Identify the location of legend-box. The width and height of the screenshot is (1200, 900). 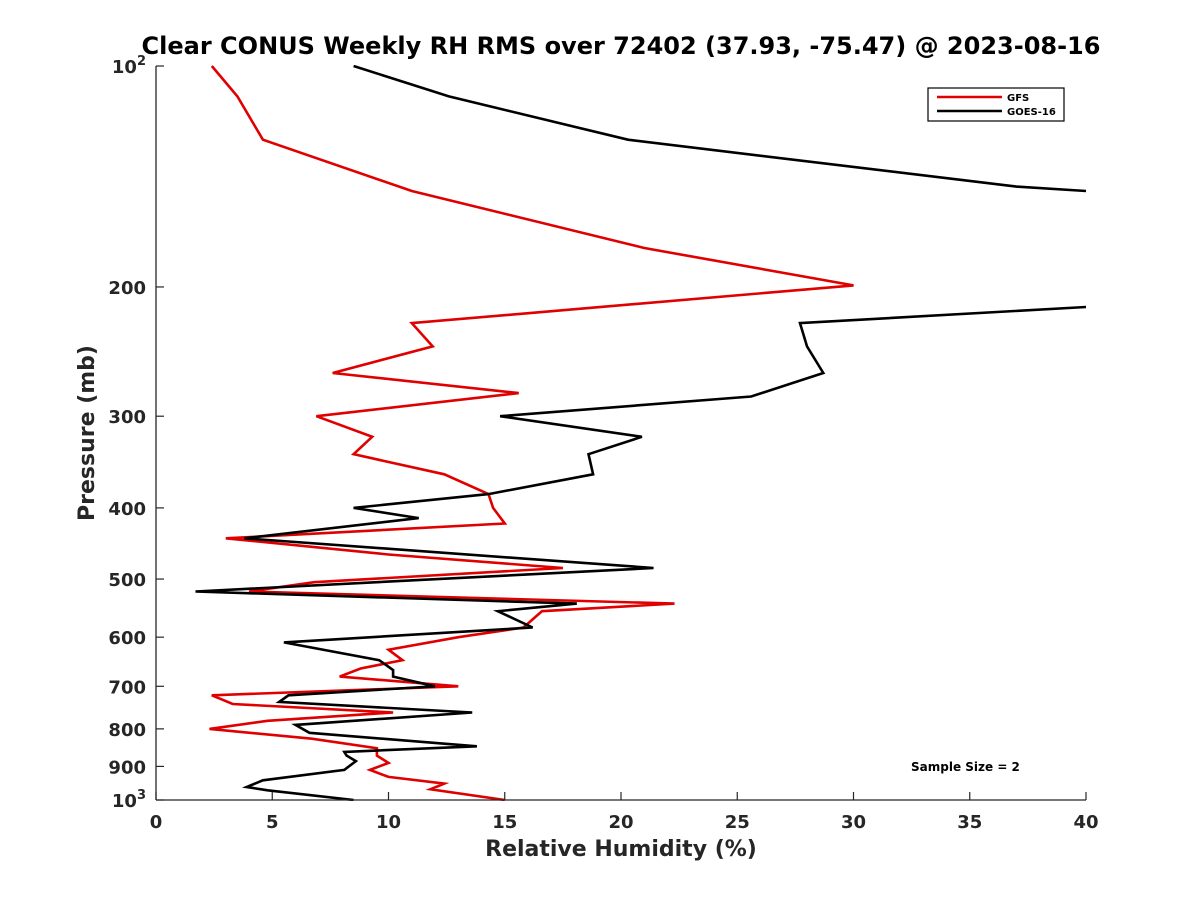
(996, 104).